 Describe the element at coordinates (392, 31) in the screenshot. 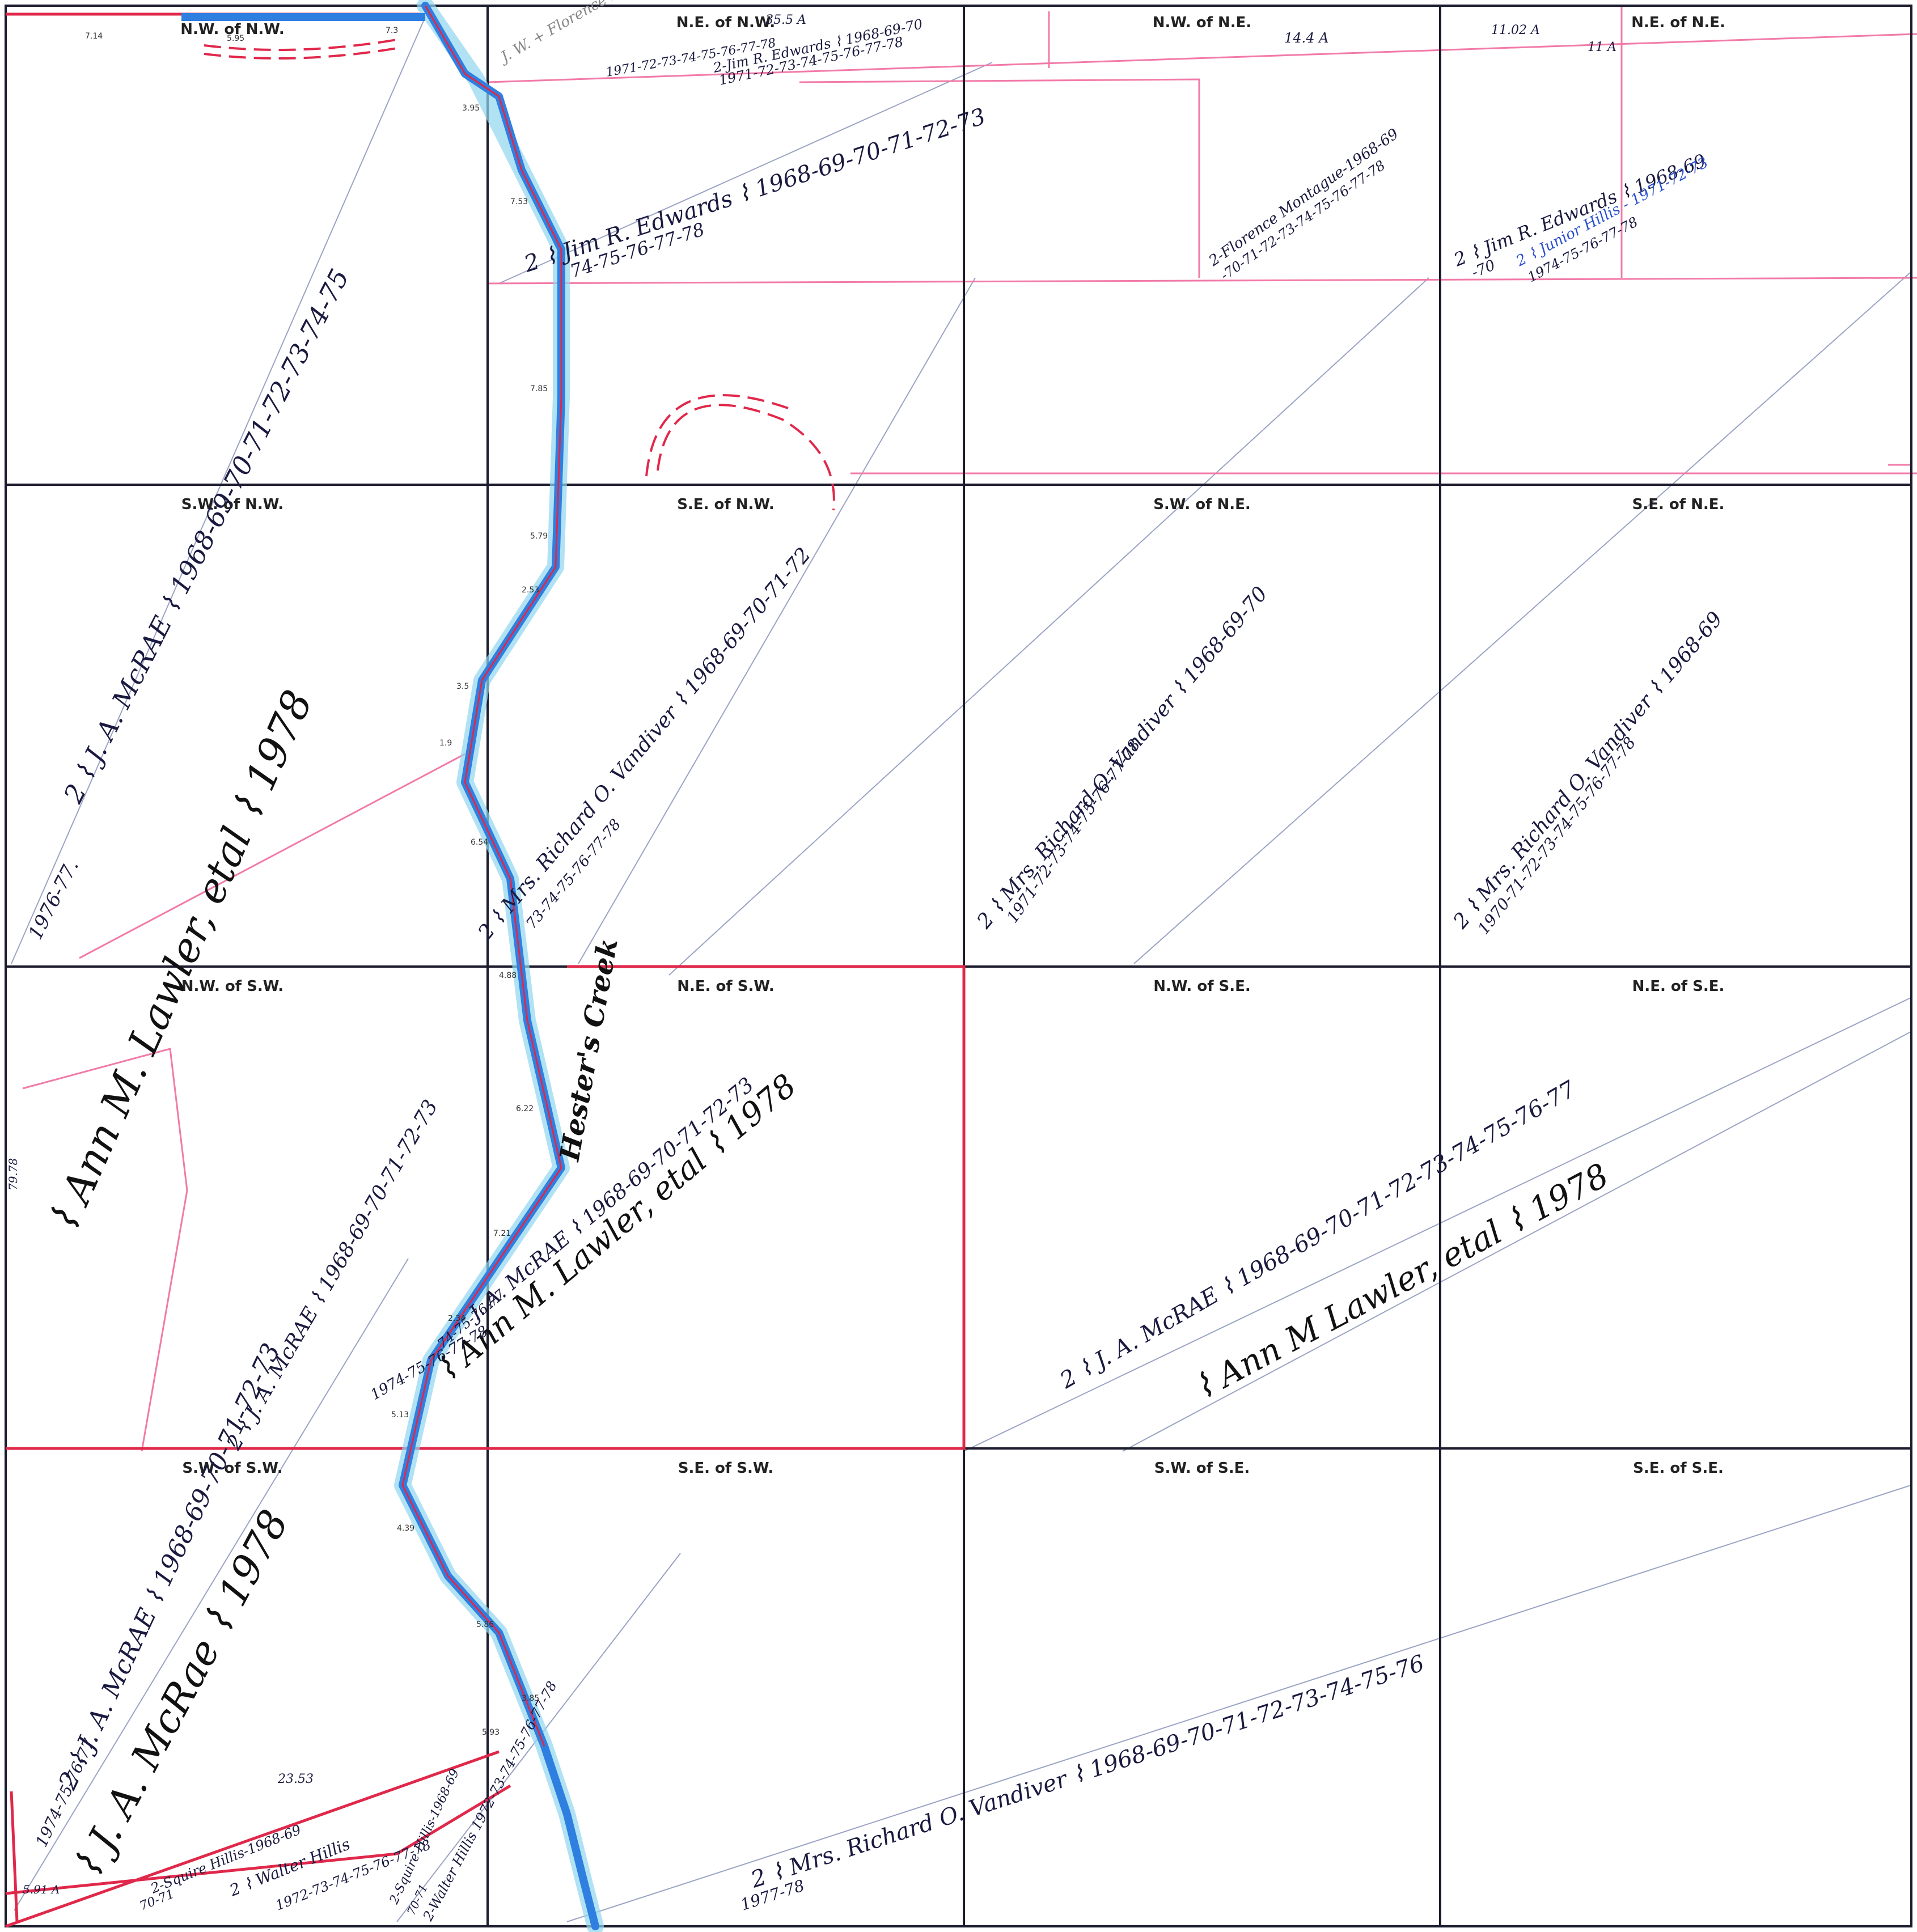

I see `segment-length: 7.3` at that location.